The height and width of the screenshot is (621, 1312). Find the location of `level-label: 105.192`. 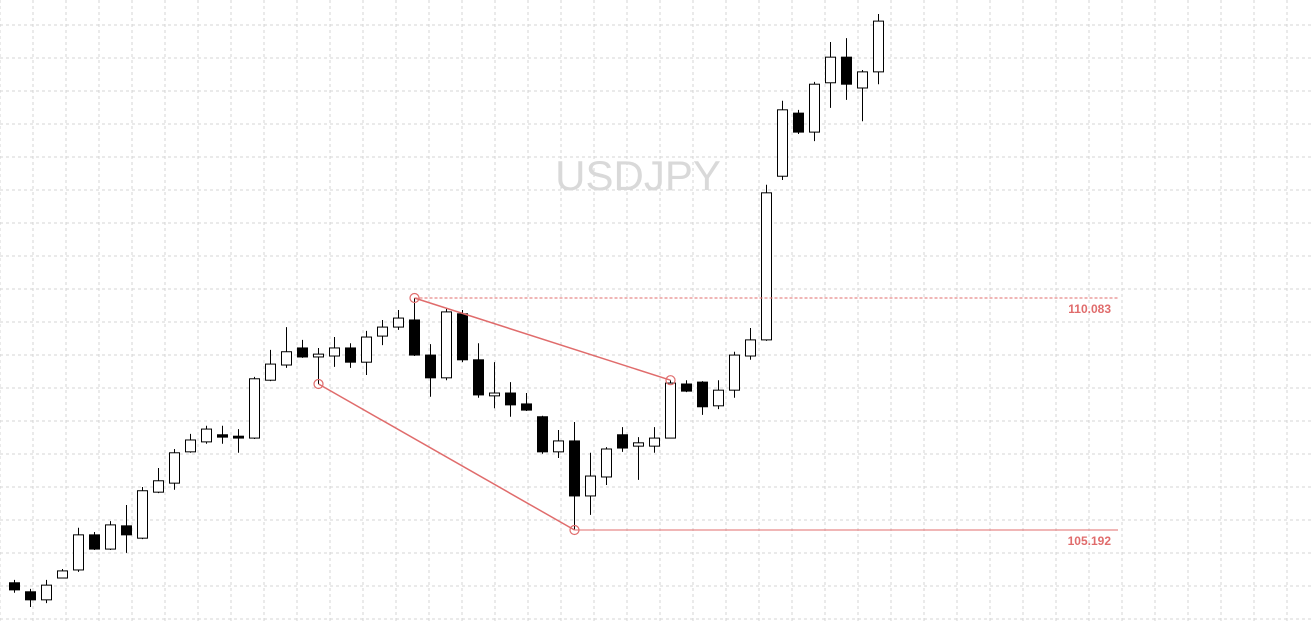

level-label: 105.192 is located at coordinates (1090, 541).